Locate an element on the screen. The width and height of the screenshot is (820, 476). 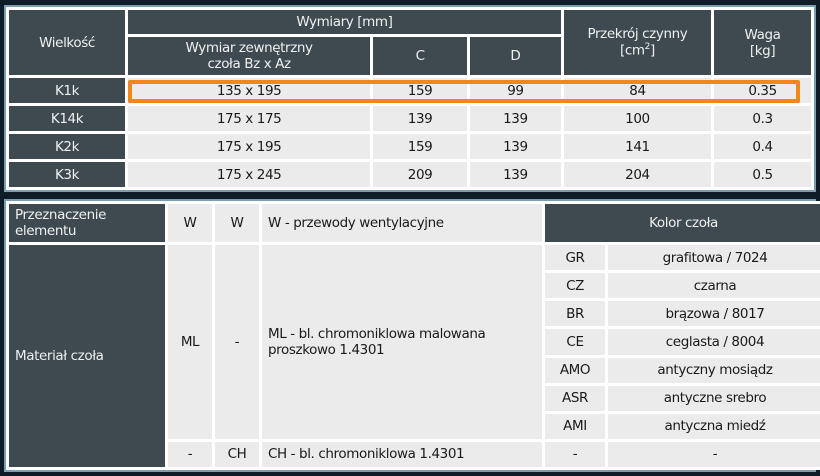
cell-c: 139 is located at coordinates (420, 118).